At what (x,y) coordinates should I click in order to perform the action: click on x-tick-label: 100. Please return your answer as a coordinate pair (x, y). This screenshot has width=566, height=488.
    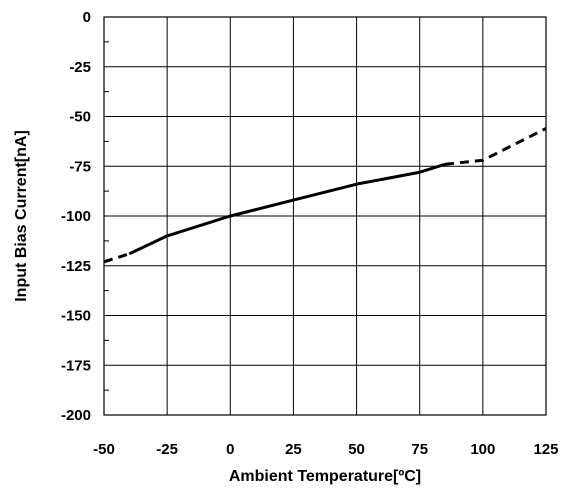
    Looking at the image, I should click on (482, 449).